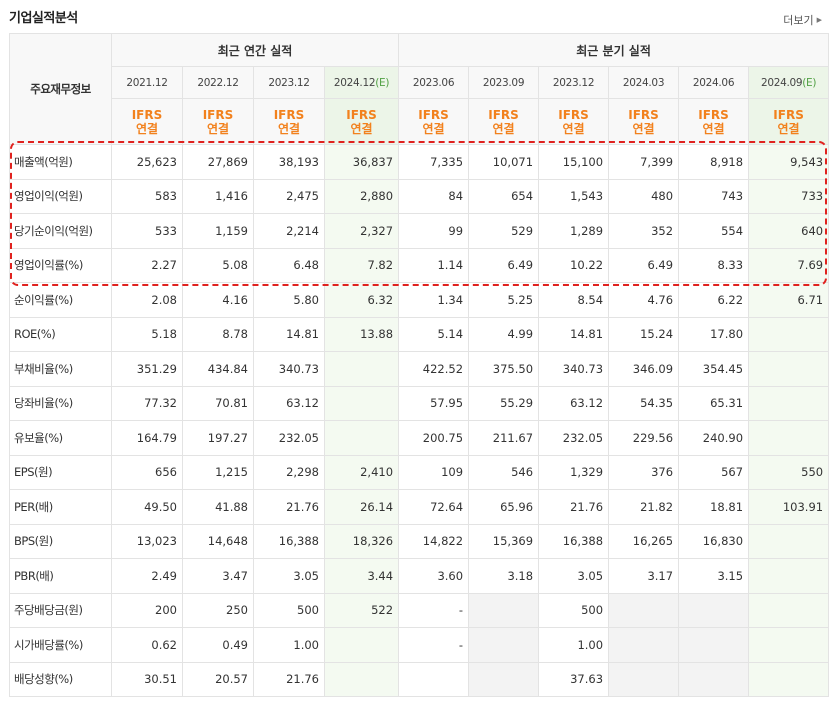 This screenshot has width=833, height=707. What do you see at coordinates (218, 403) in the screenshot?
I see `table-cell: 70.81` at bounding box center [218, 403].